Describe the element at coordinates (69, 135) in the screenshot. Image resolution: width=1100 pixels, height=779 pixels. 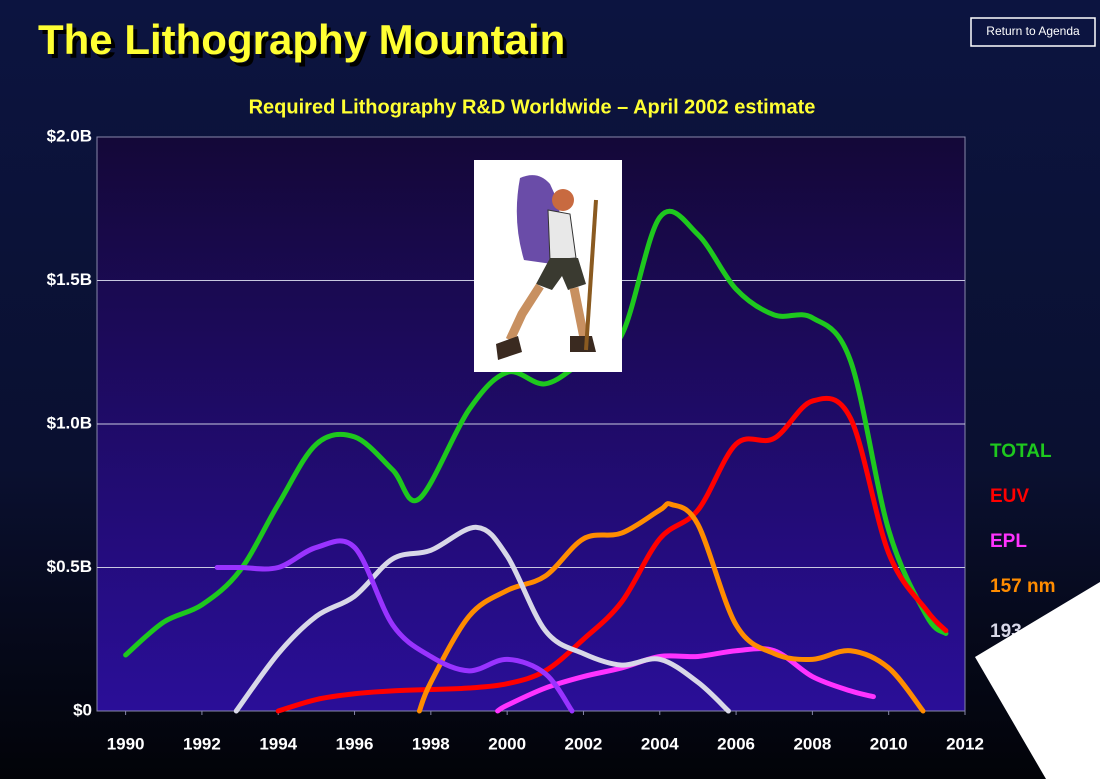
I see `y-tick-label: $2.0B` at that location.